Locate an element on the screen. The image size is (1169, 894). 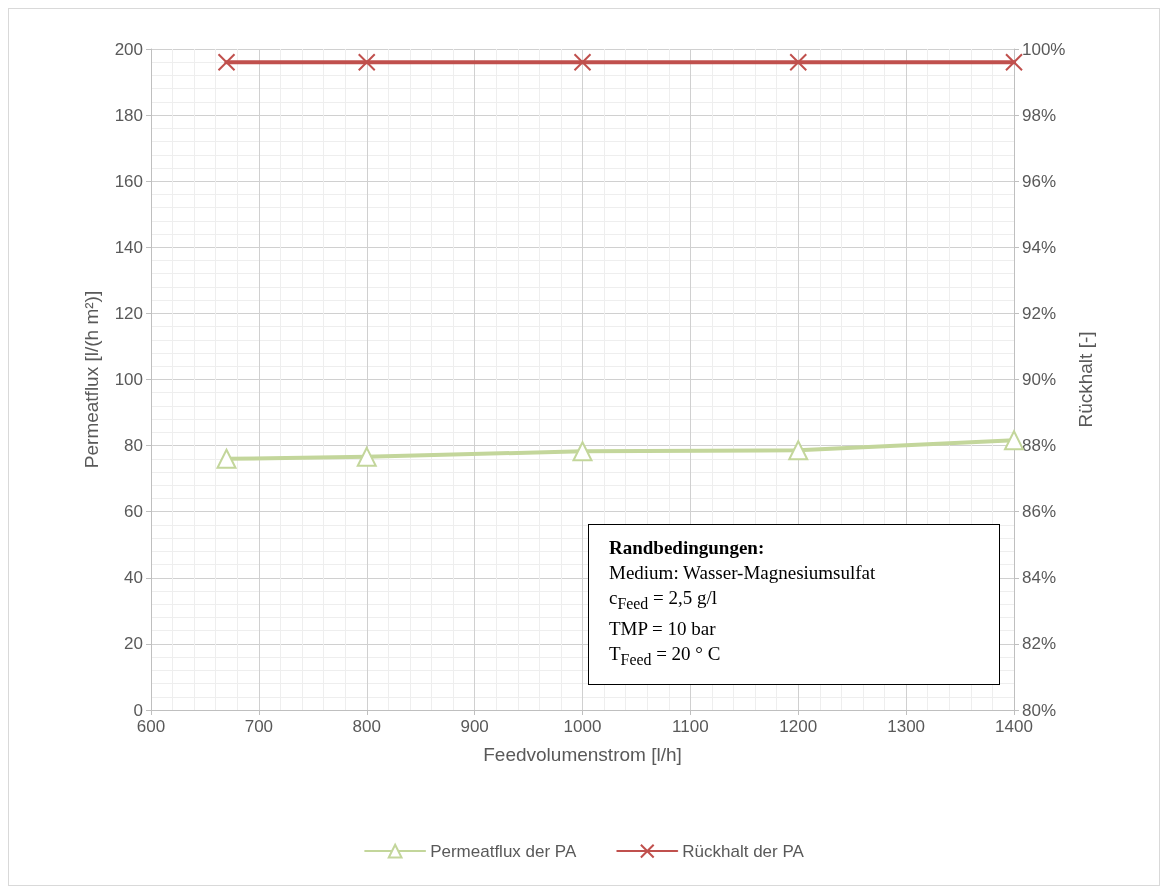
y2-tick-label: 82% is located at coordinates (1039, 644).